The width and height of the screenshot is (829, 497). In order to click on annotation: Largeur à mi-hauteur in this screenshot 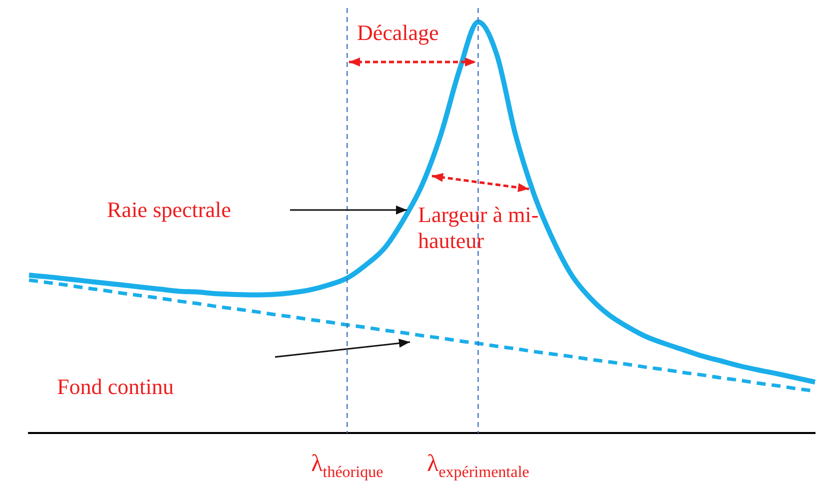, I will do `click(479, 228)`.